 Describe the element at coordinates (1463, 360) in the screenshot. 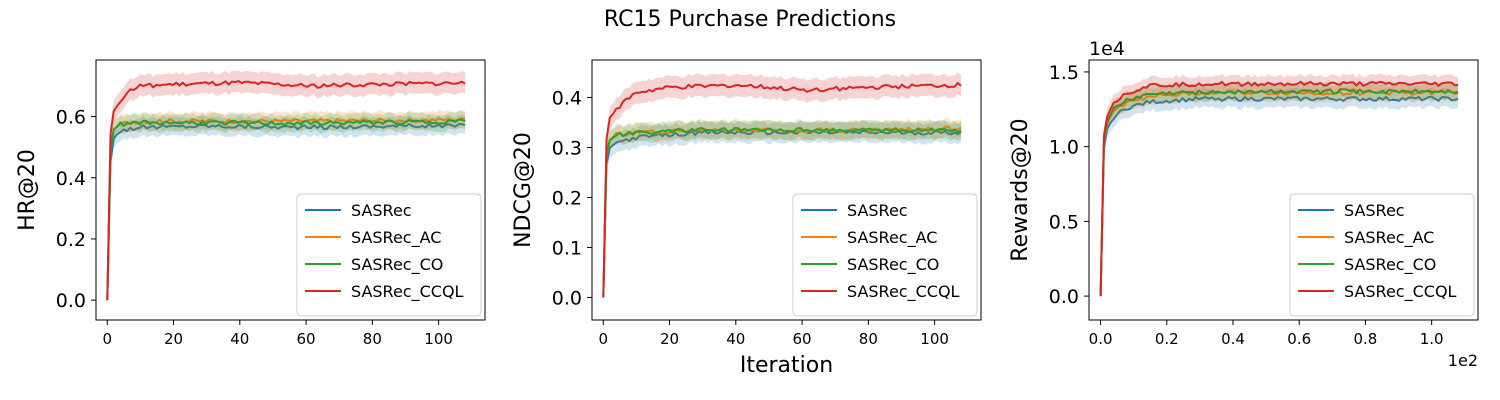

I see `x-offset-label: 1e2` at that location.